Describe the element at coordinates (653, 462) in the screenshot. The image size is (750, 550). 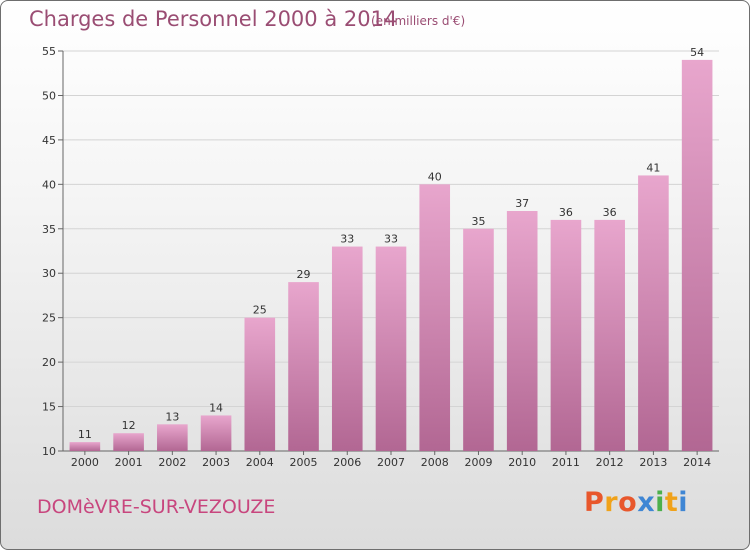
I see `x-tick-label: 2013` at that location.